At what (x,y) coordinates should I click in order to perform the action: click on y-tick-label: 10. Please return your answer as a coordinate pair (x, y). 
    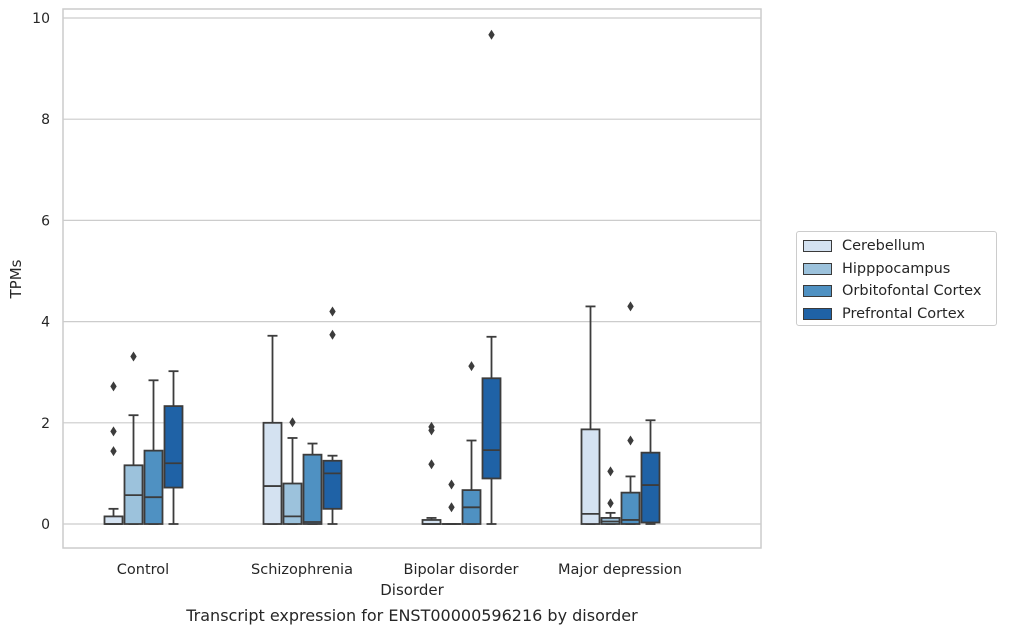
    Looking at the image, I should click on (41, 19).